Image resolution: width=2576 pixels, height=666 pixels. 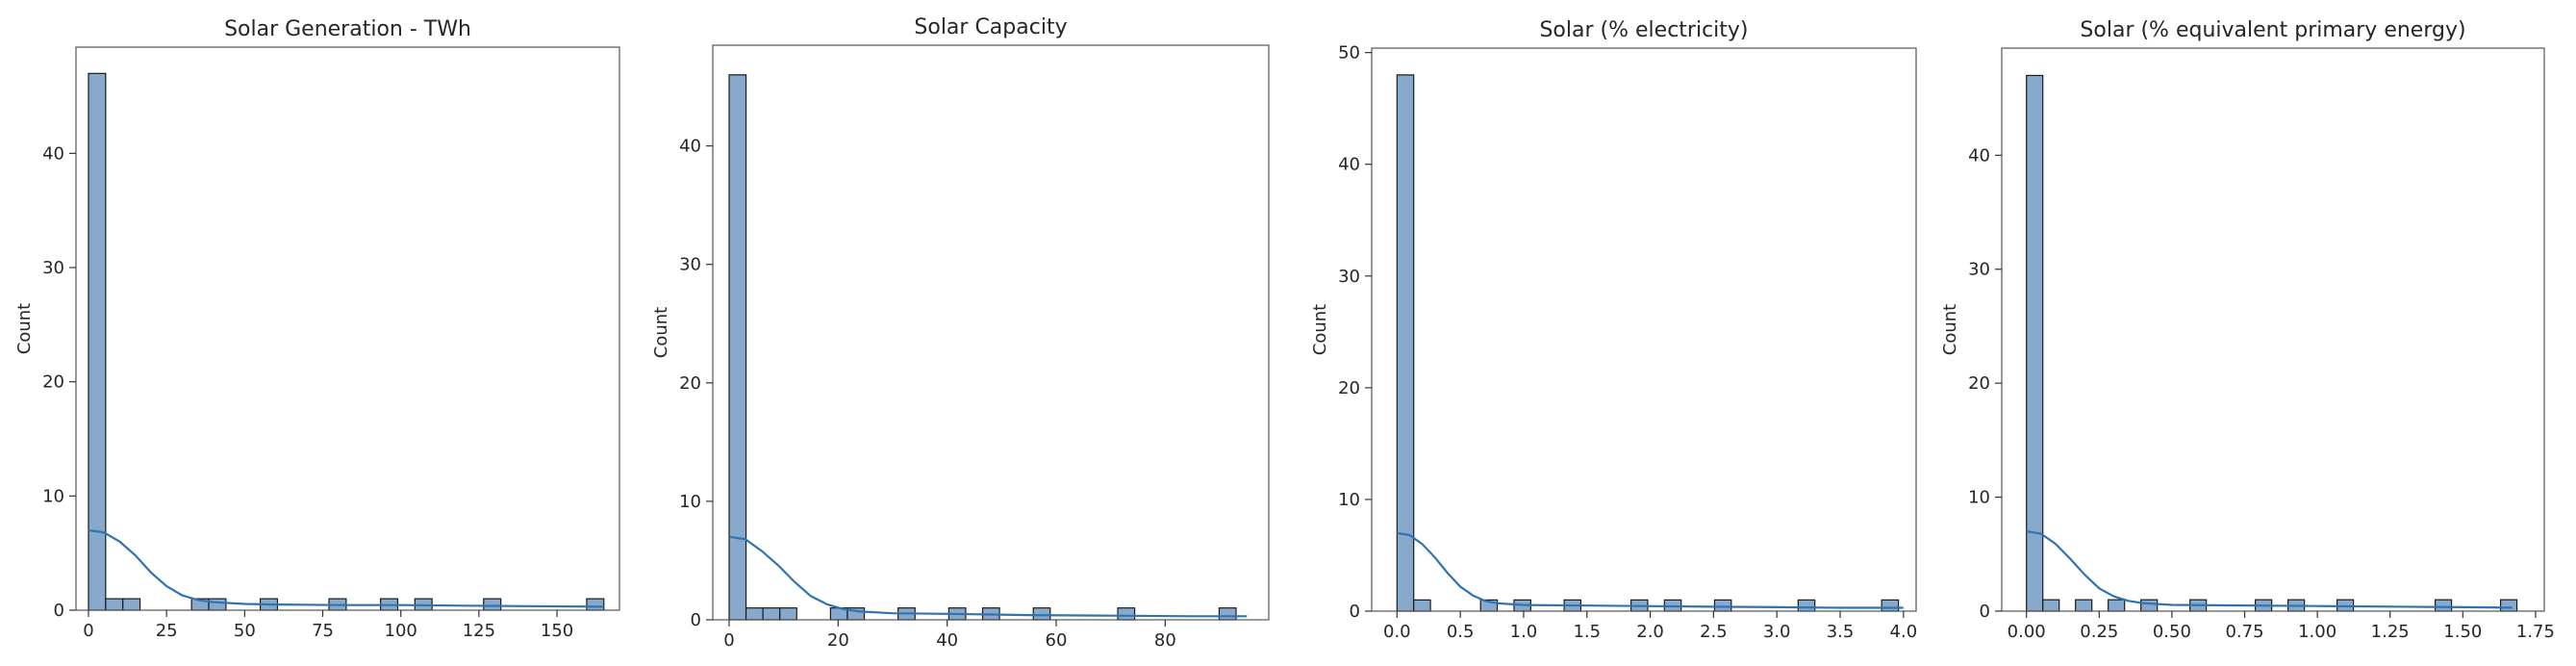 I want to click on x-tick-label: 20, so click(x=838, y=640).